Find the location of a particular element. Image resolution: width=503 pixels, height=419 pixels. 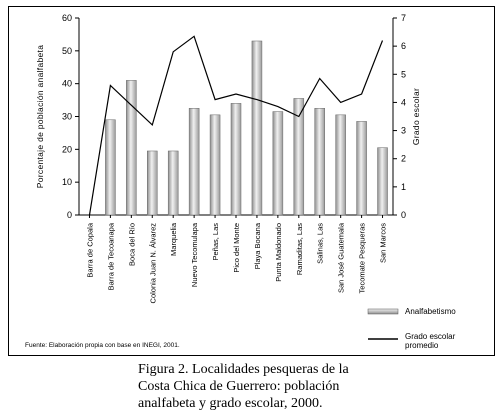

x-category-label: Barra de Tecoanapa is located at coordinates (110, 256).